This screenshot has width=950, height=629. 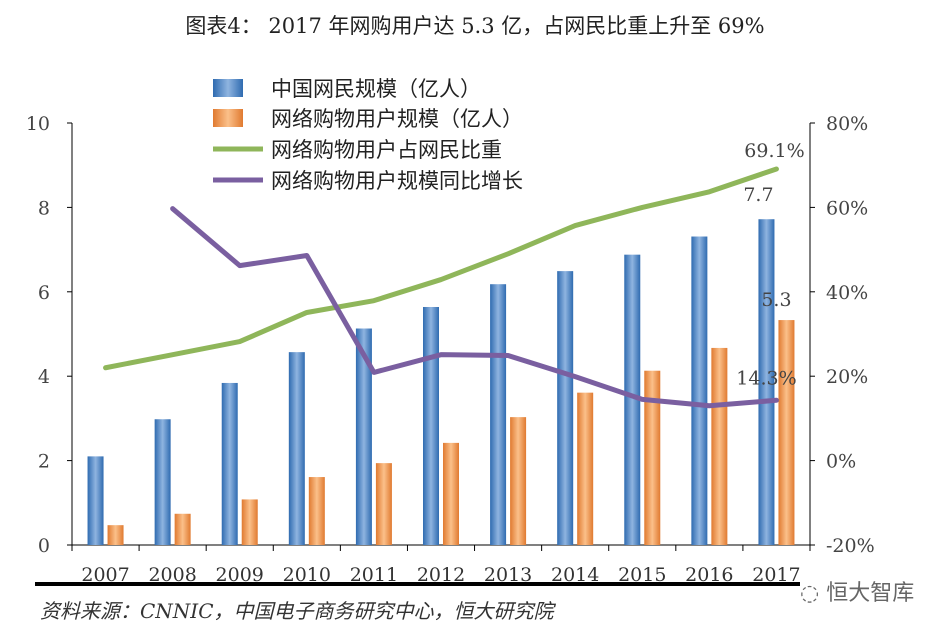 I want to click on x-tick-label: 2015, so click(x=642, y=575).